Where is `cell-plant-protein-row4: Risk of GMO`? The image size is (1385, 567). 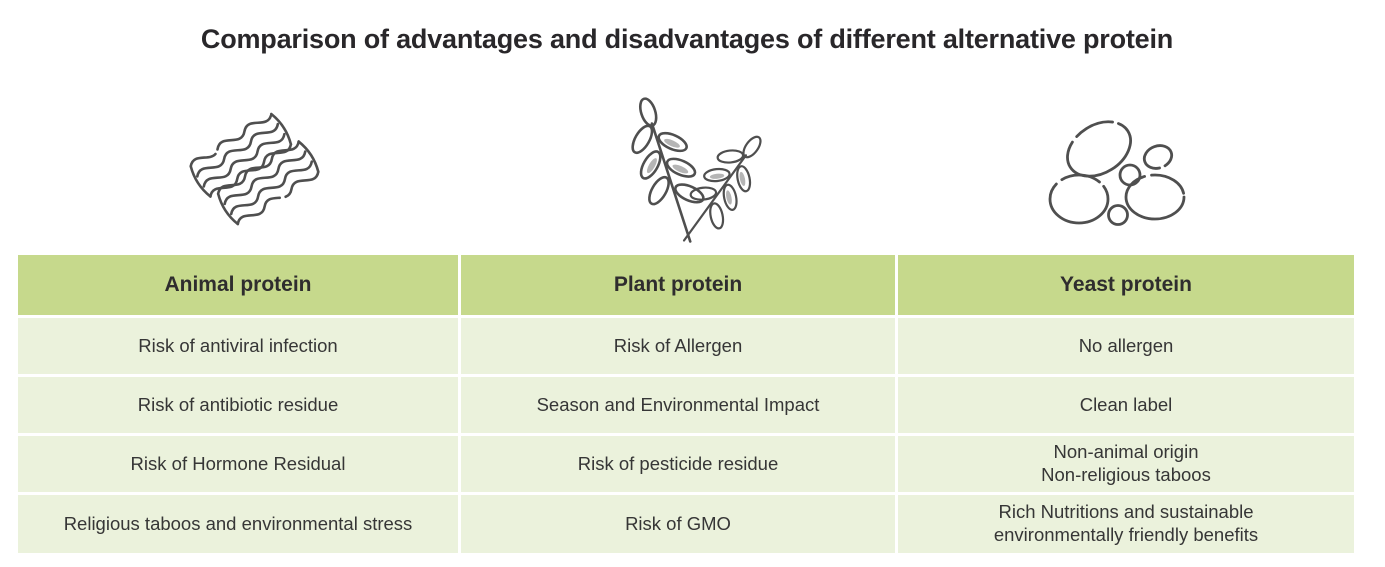 cell-plant-protein-row4: Risk of GMO is located at coordinates (678, 524).